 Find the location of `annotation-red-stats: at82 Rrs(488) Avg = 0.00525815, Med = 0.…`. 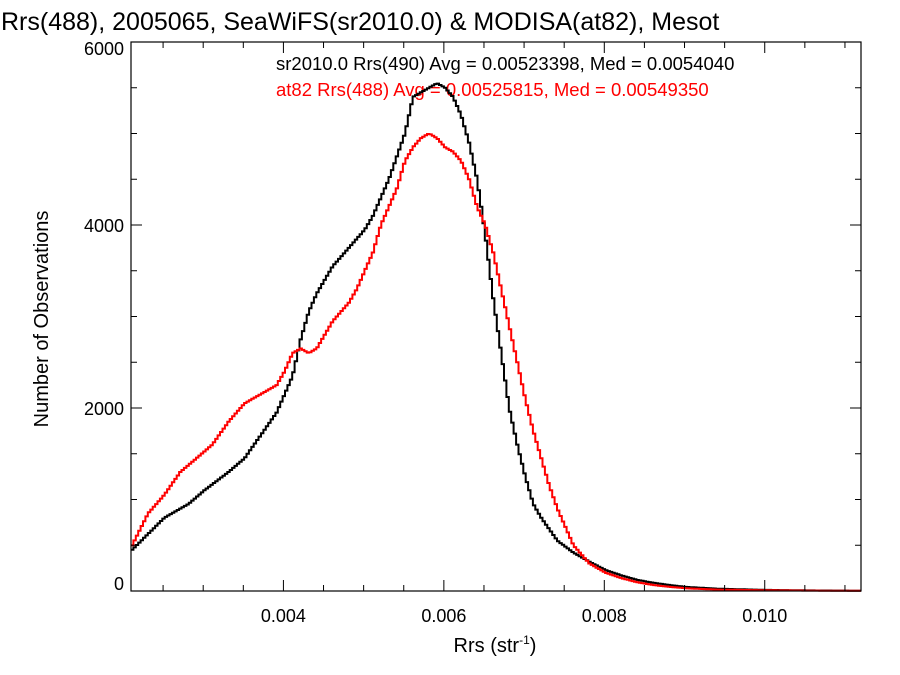

annotation-red-stats: at82 Rrs(488) Avg = 0.00525815, Med = 0.… is located at coordinates (492, 89).